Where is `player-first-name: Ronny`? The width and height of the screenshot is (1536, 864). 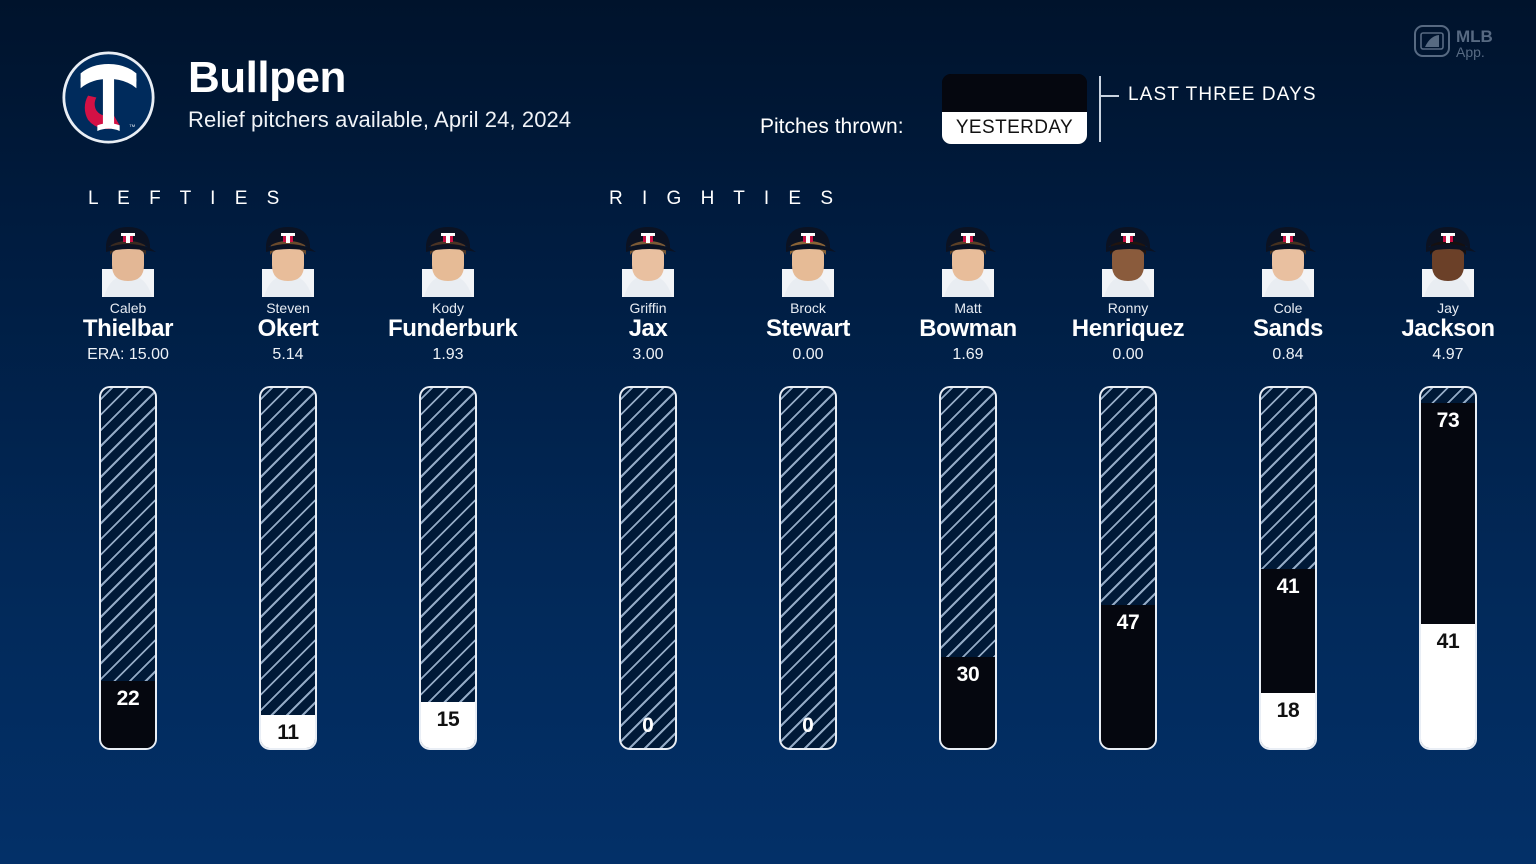
player-first-name: Ronny is located at coordinates (1128, 308).